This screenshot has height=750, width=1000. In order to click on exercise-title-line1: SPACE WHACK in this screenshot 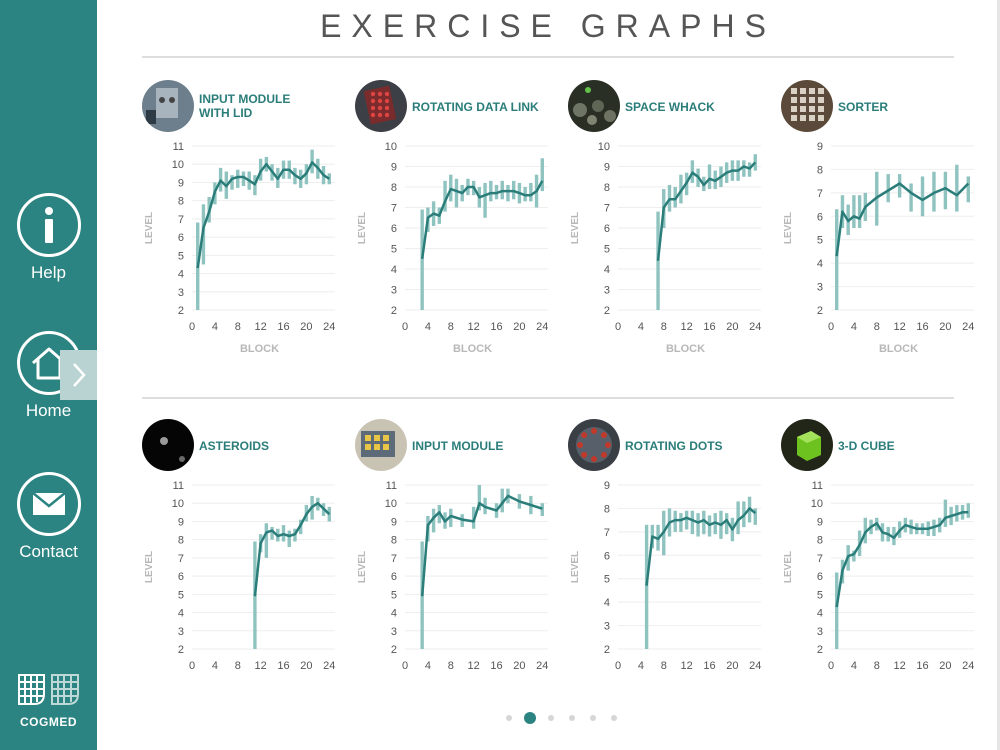, I will do `click(670, 107)`.